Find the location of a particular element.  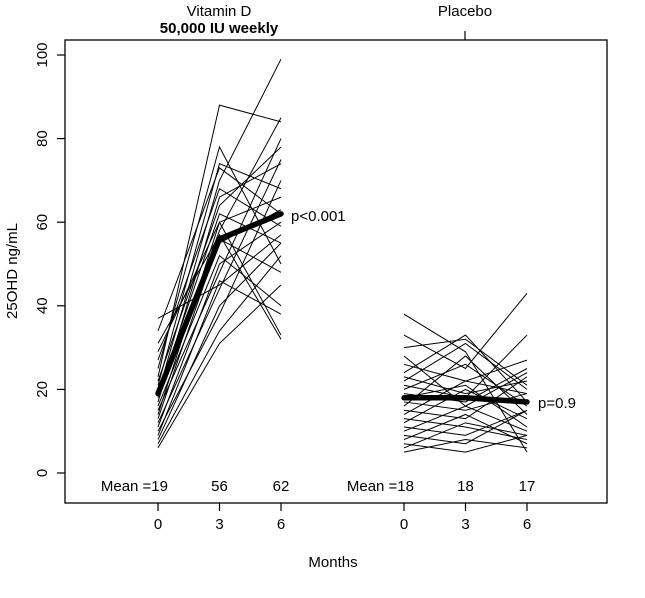

y-tick-label: 60 is located at coordinates (42, 222).